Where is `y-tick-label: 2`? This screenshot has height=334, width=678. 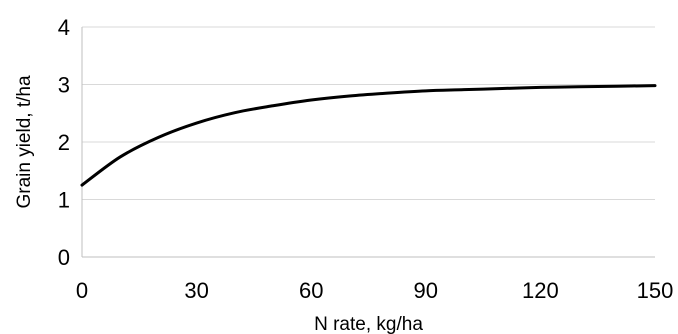 y-tick-label: 2 is located at coordinates (64, 142).